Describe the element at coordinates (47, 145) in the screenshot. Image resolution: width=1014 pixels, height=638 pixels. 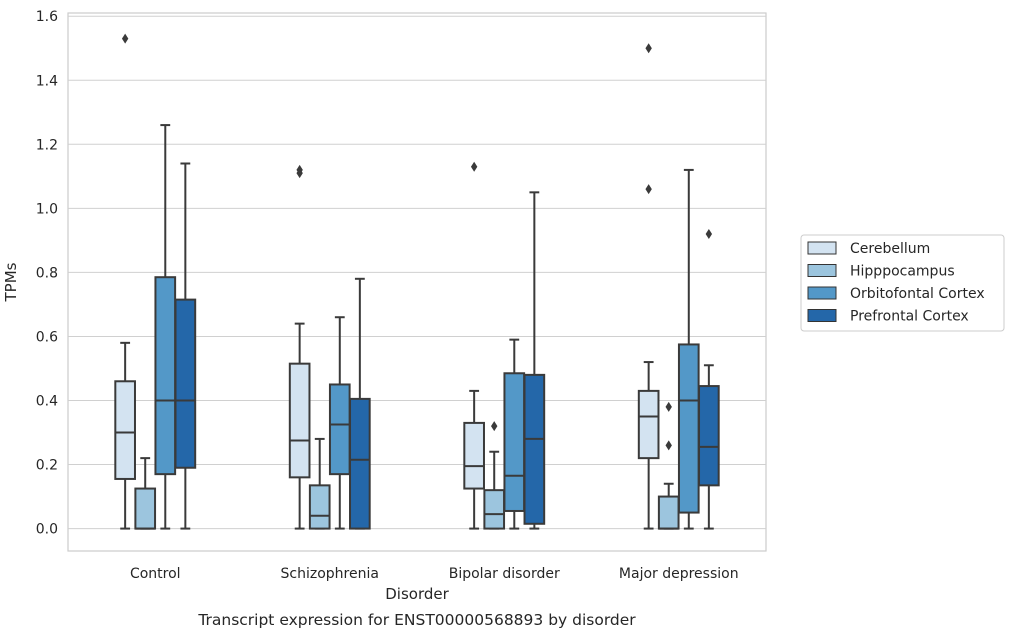
I see `y-tick-label: 1.2` at that location.